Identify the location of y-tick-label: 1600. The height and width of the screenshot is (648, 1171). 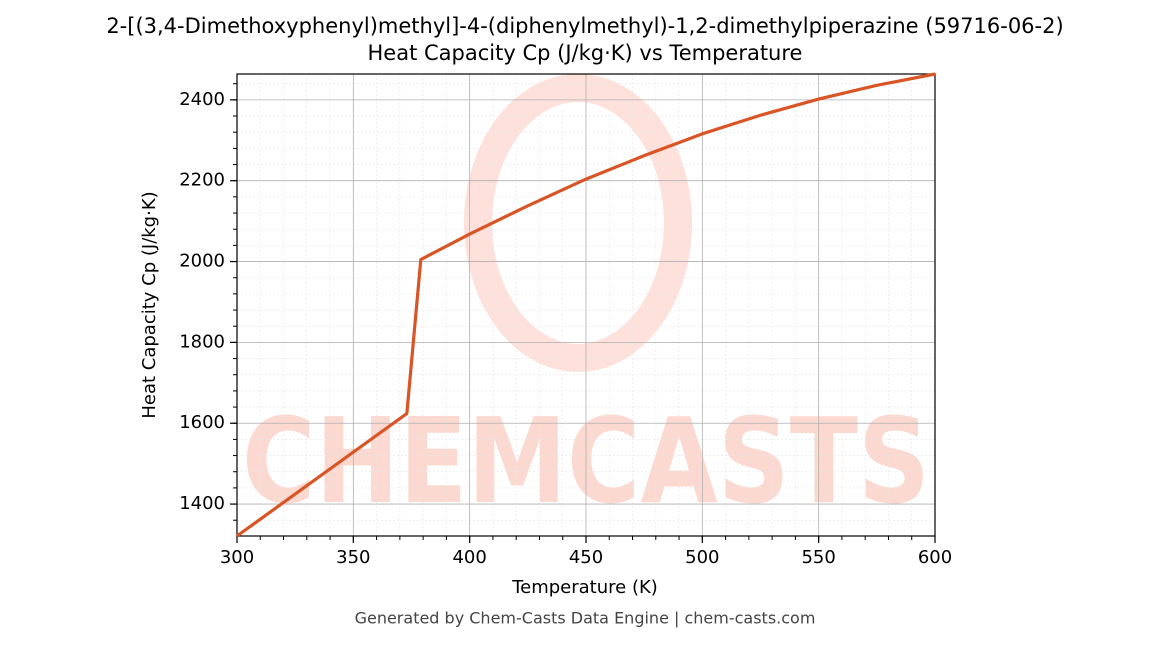
(202, 422).